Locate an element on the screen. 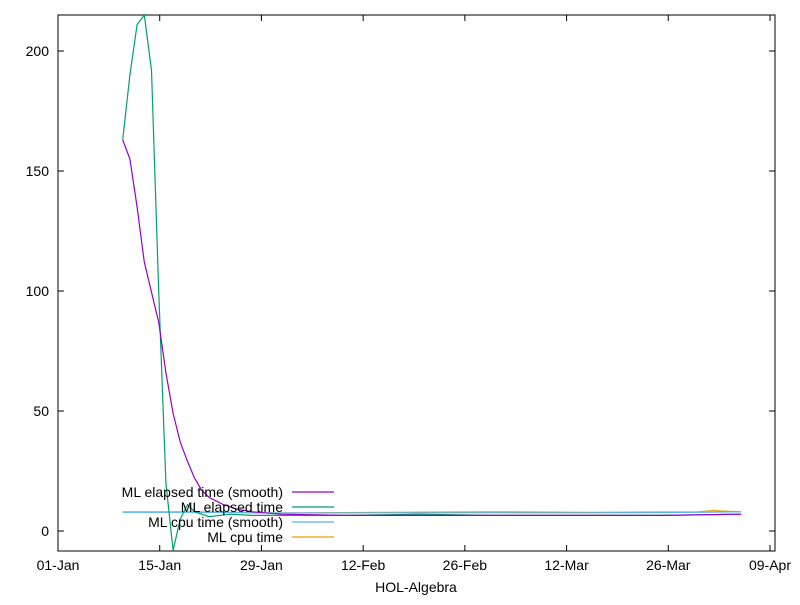 The image size is (800, 605). y-tick-label: 0 is located at coordinates (45, 531).